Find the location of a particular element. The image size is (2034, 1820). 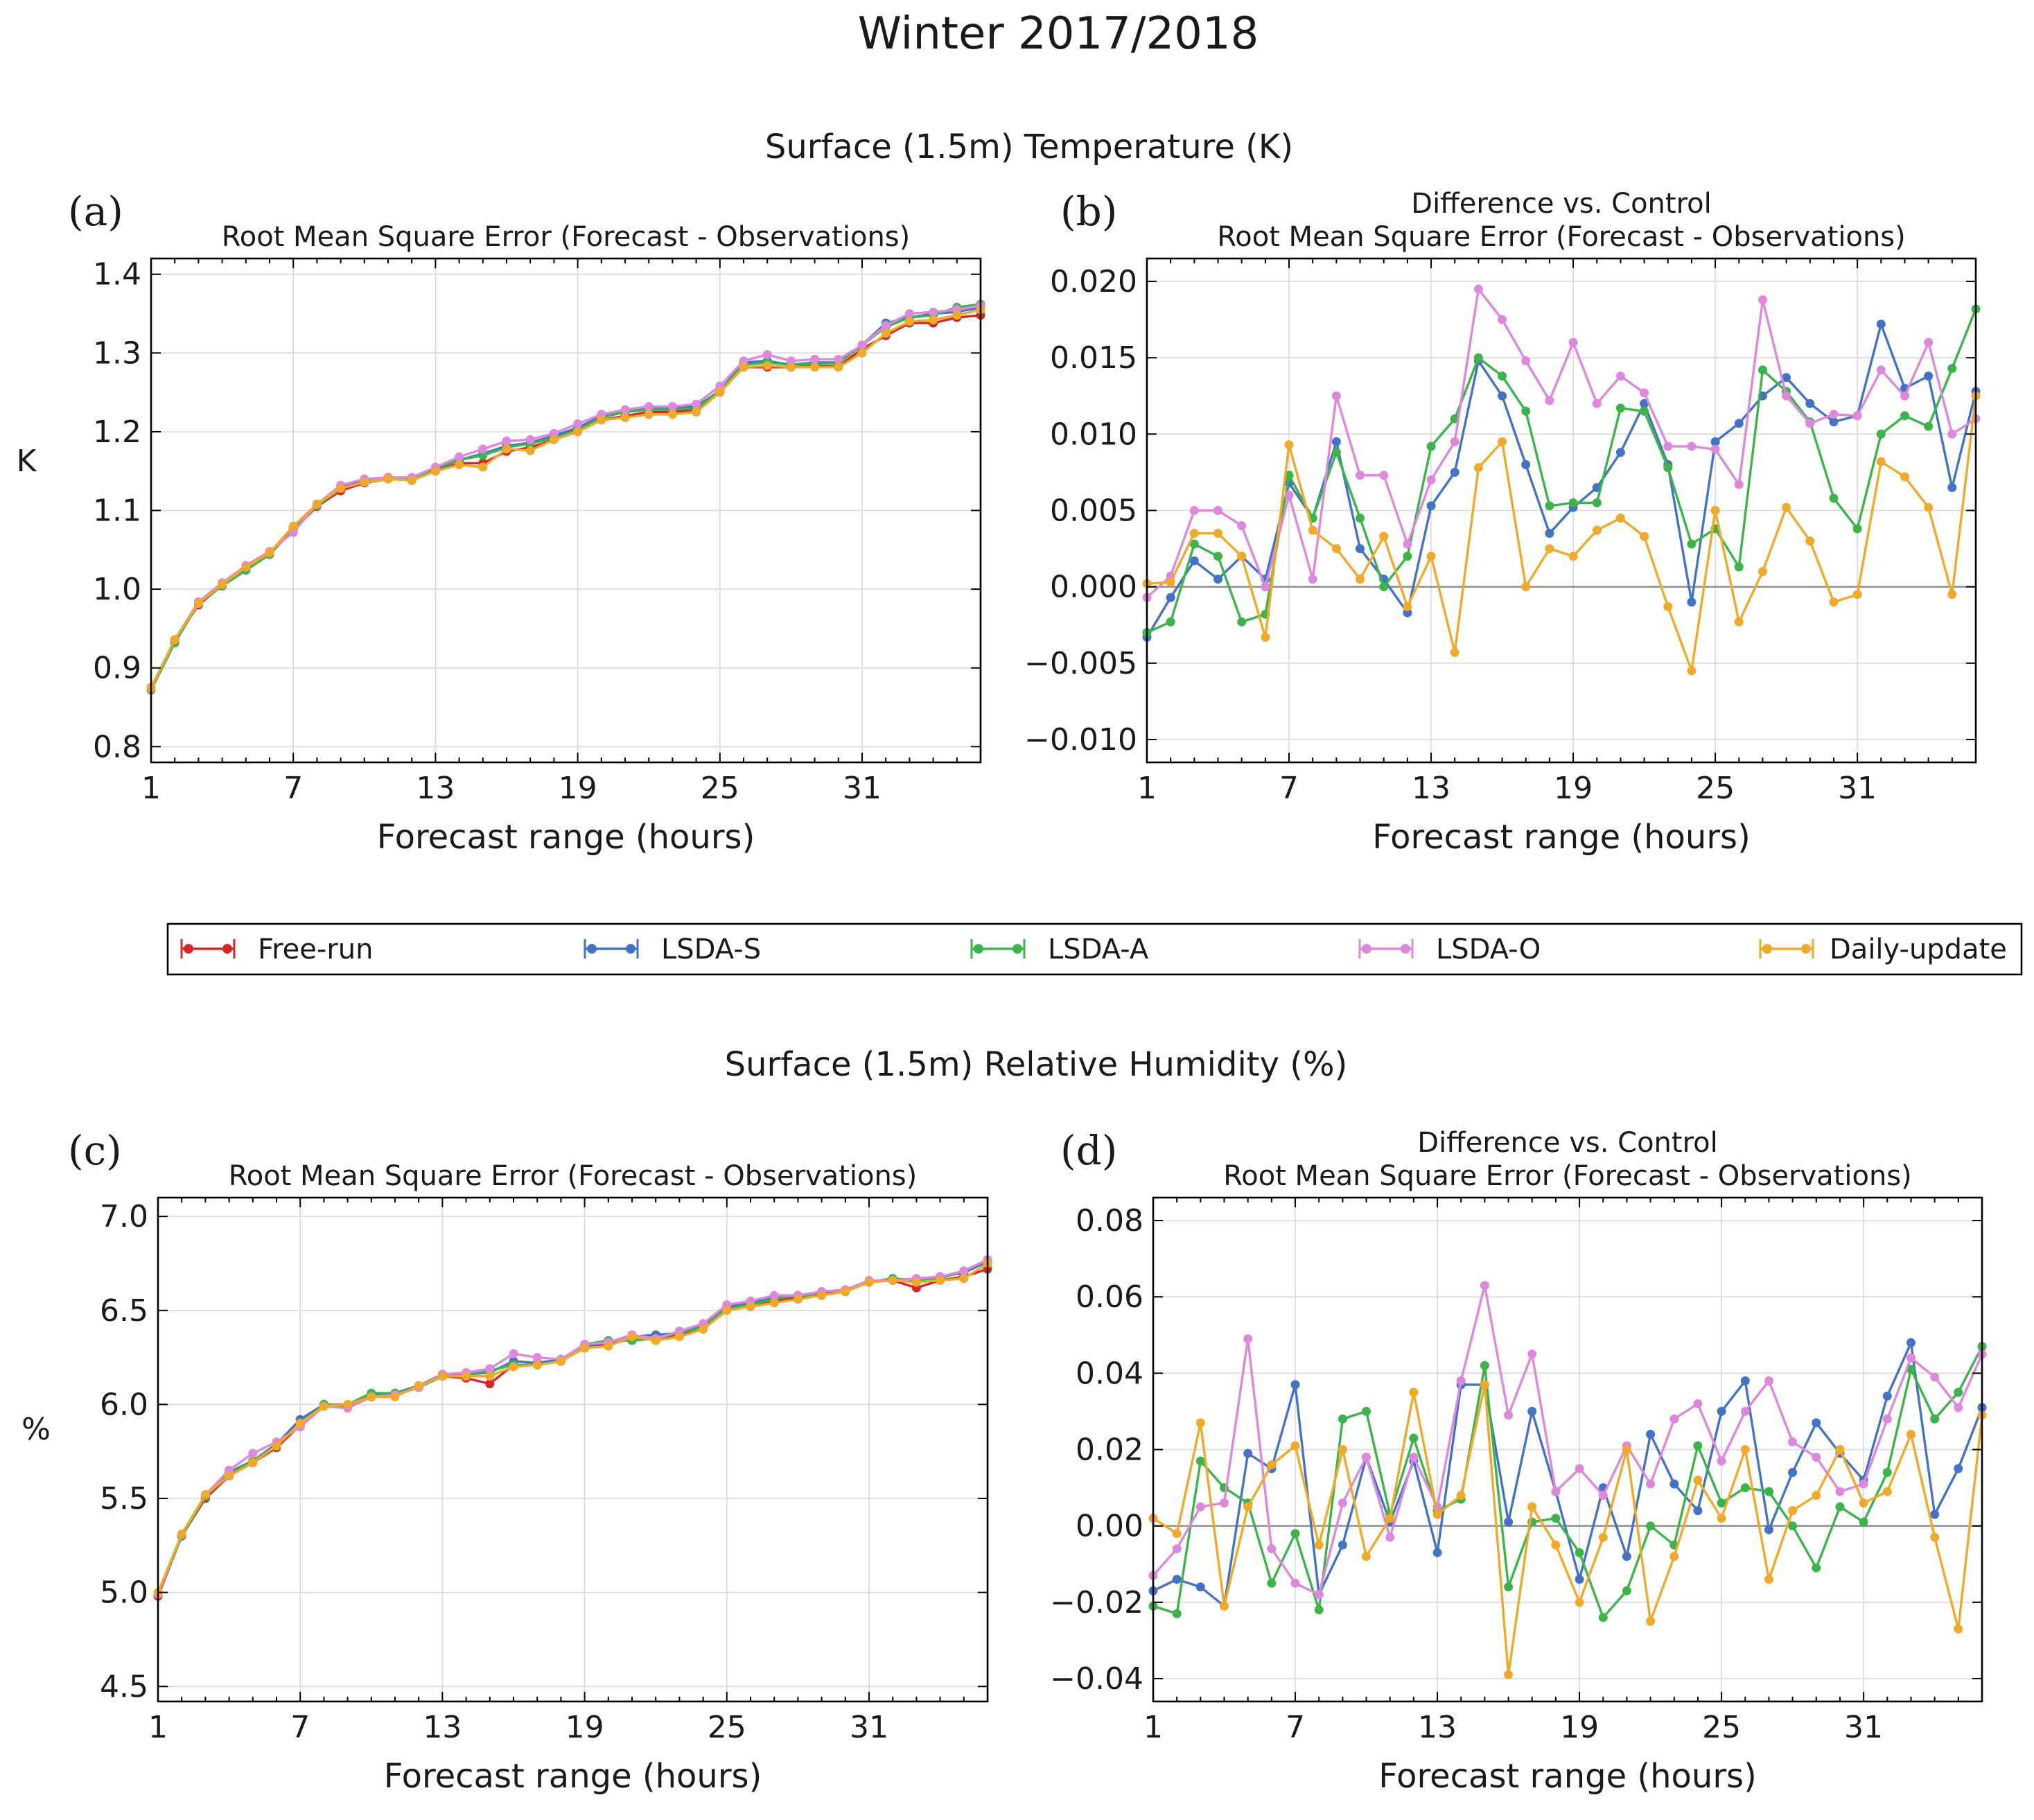

gridlines is located at coordinates (1561, 510).